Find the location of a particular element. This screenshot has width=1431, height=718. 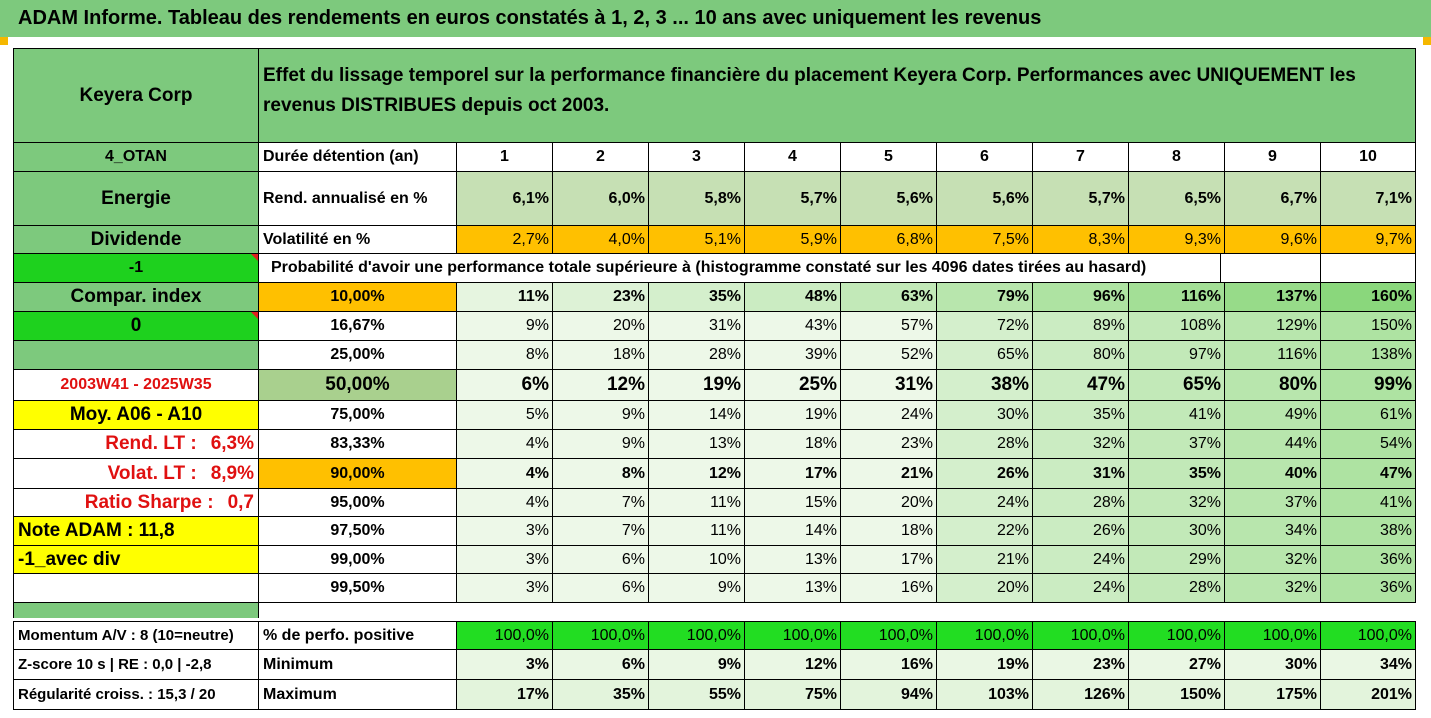

minimum-value-10: 34% is located at coordinates (1368, 665).